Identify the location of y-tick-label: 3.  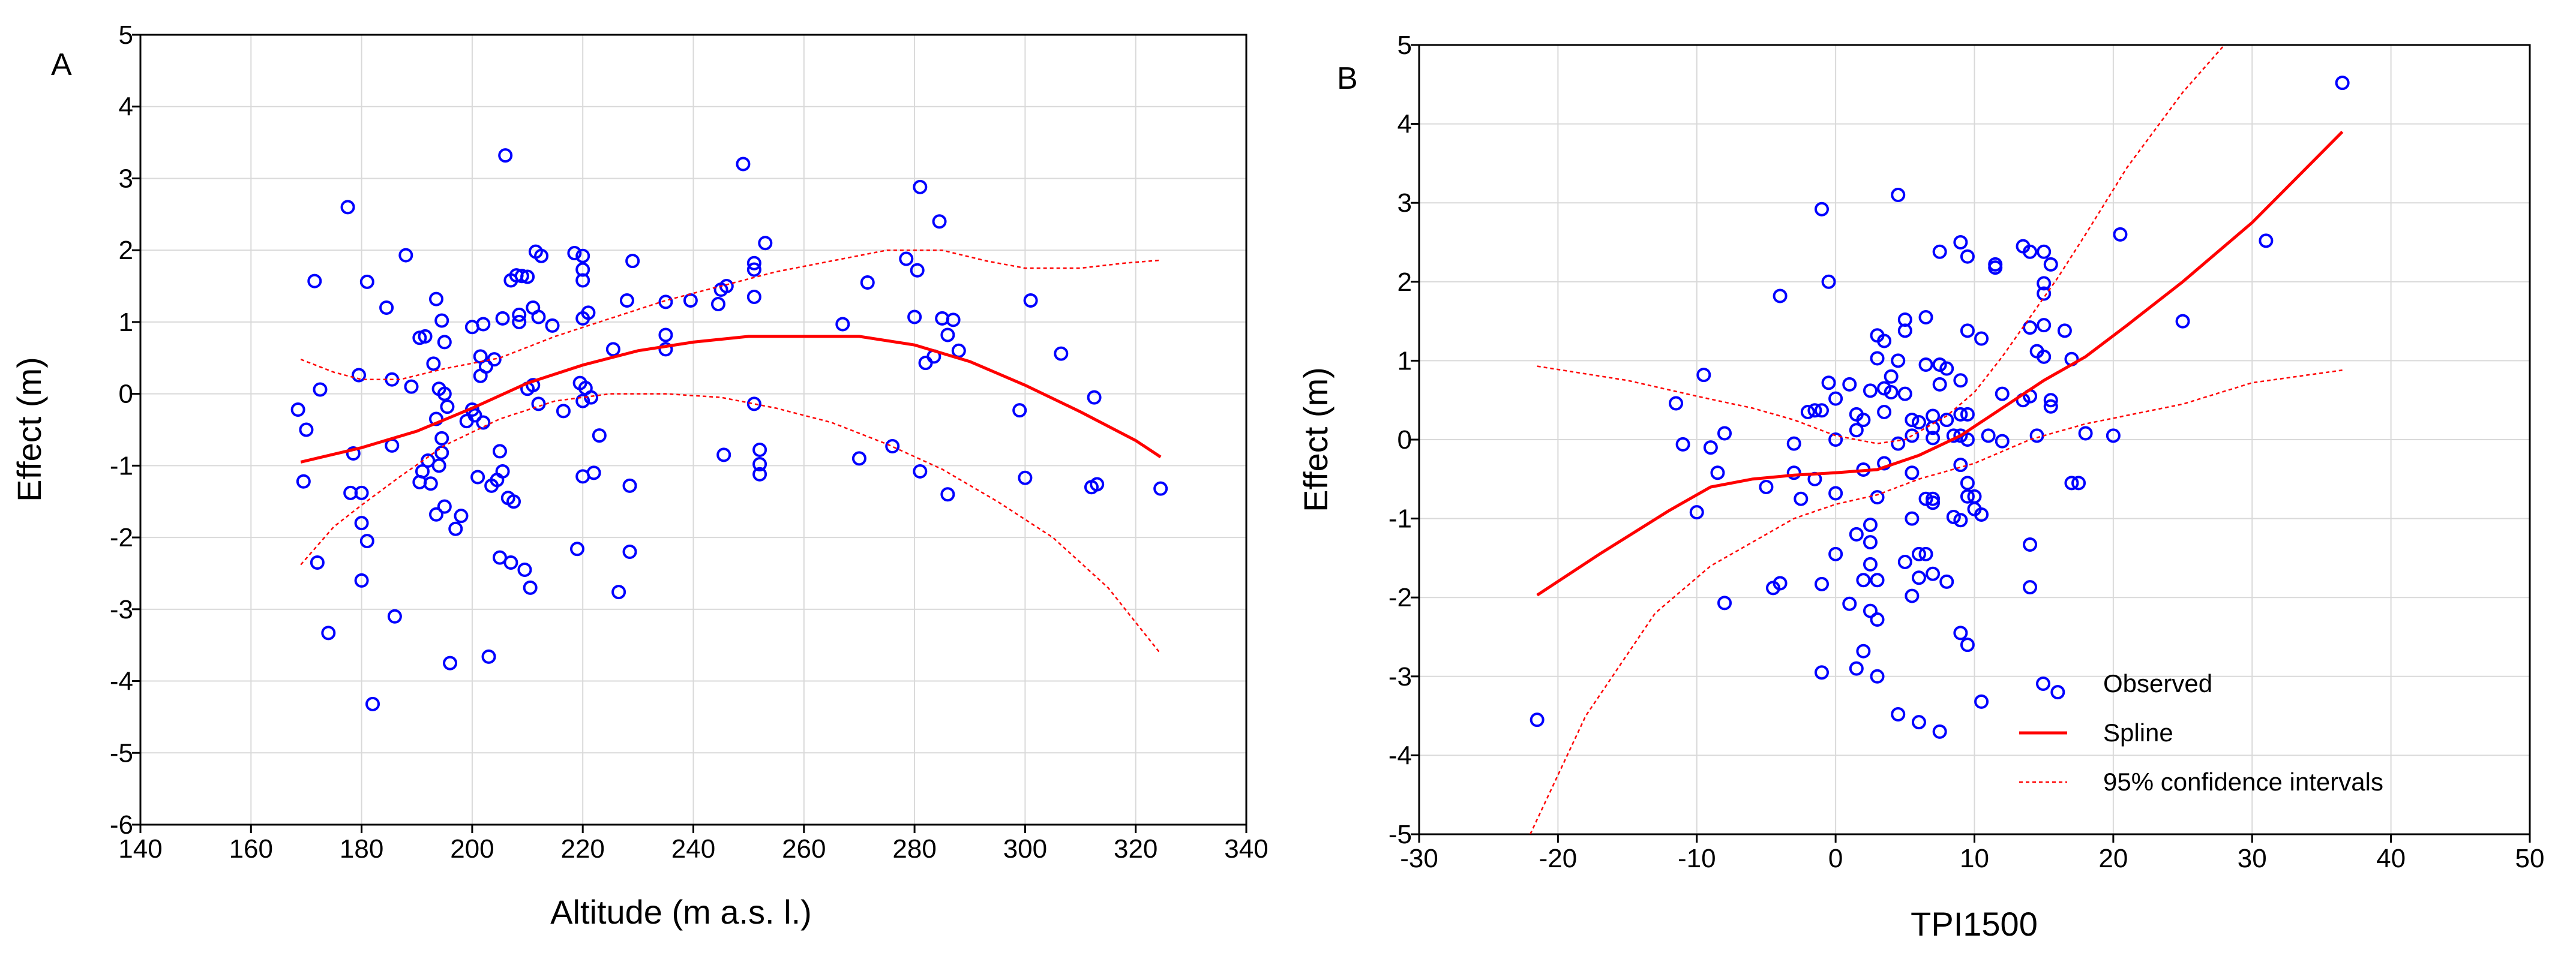
(126, 178).